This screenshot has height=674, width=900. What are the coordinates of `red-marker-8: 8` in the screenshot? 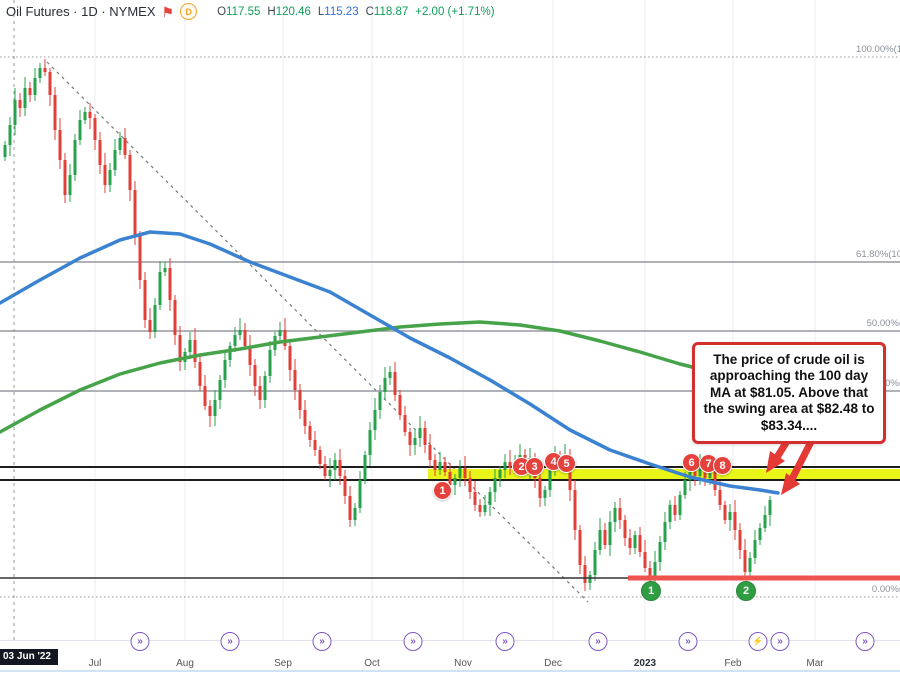 It's located at (722, 465).